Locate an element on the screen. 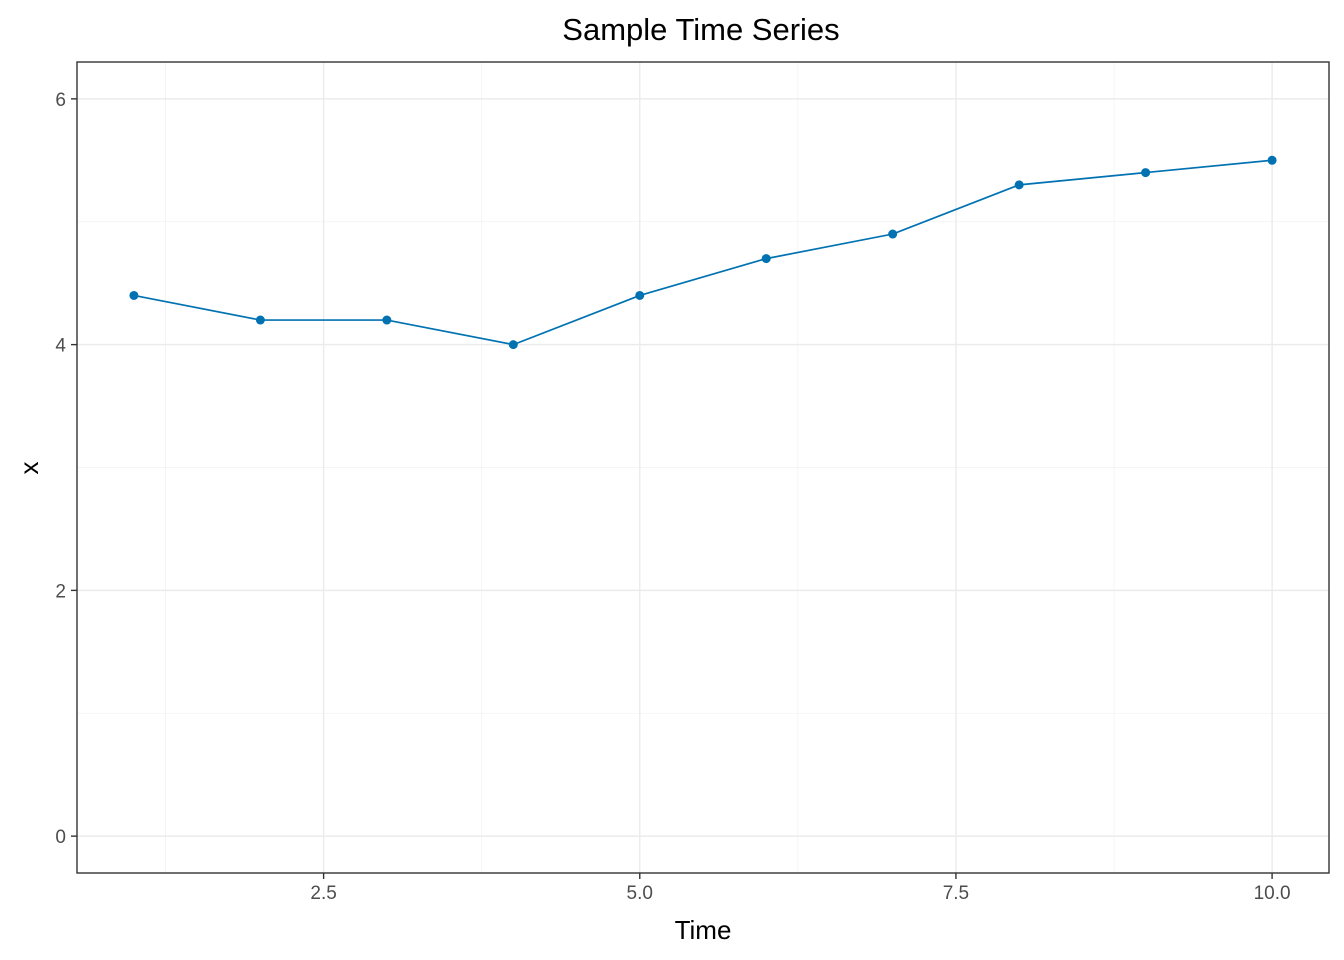 Image resolution: width=1344 pixels, height=960 pixels. y-tick-label: 2 is located at coordinates (60, 591).